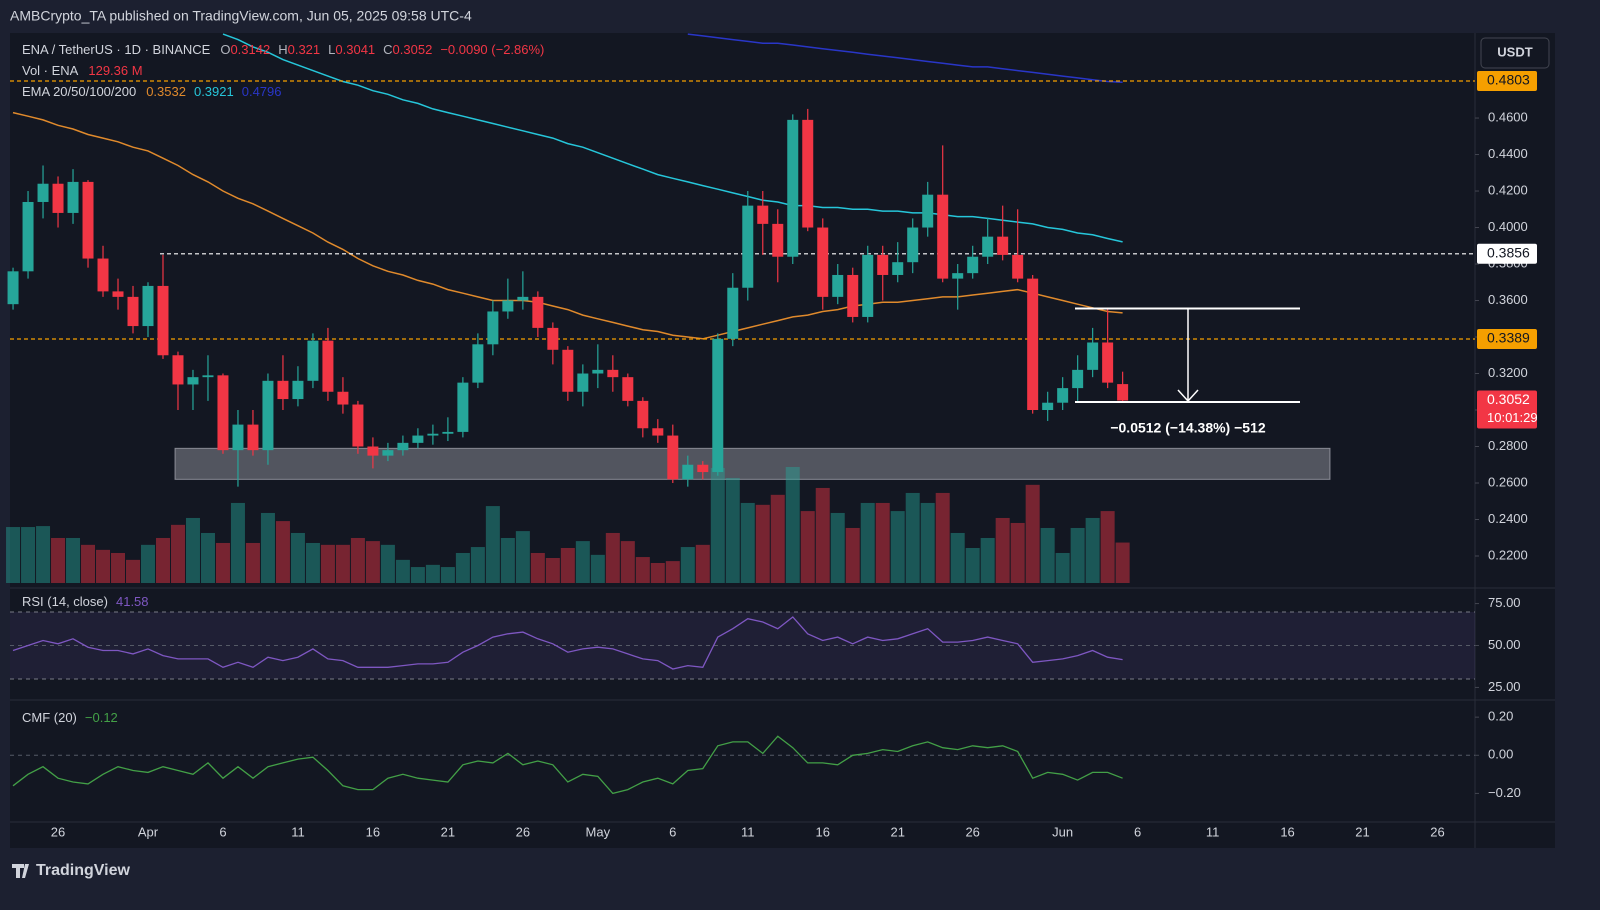 Image resolution: width=1600 pixels, height=910 pixels. I want to click on y-tick-label: 0.4400, so click(1508, 153).